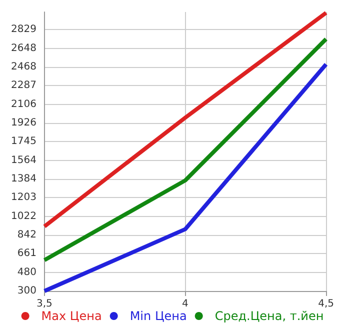  Describe the element at coordinates (23, 198) in the screenshot. I see `y-tick-label: 1203` at that location.